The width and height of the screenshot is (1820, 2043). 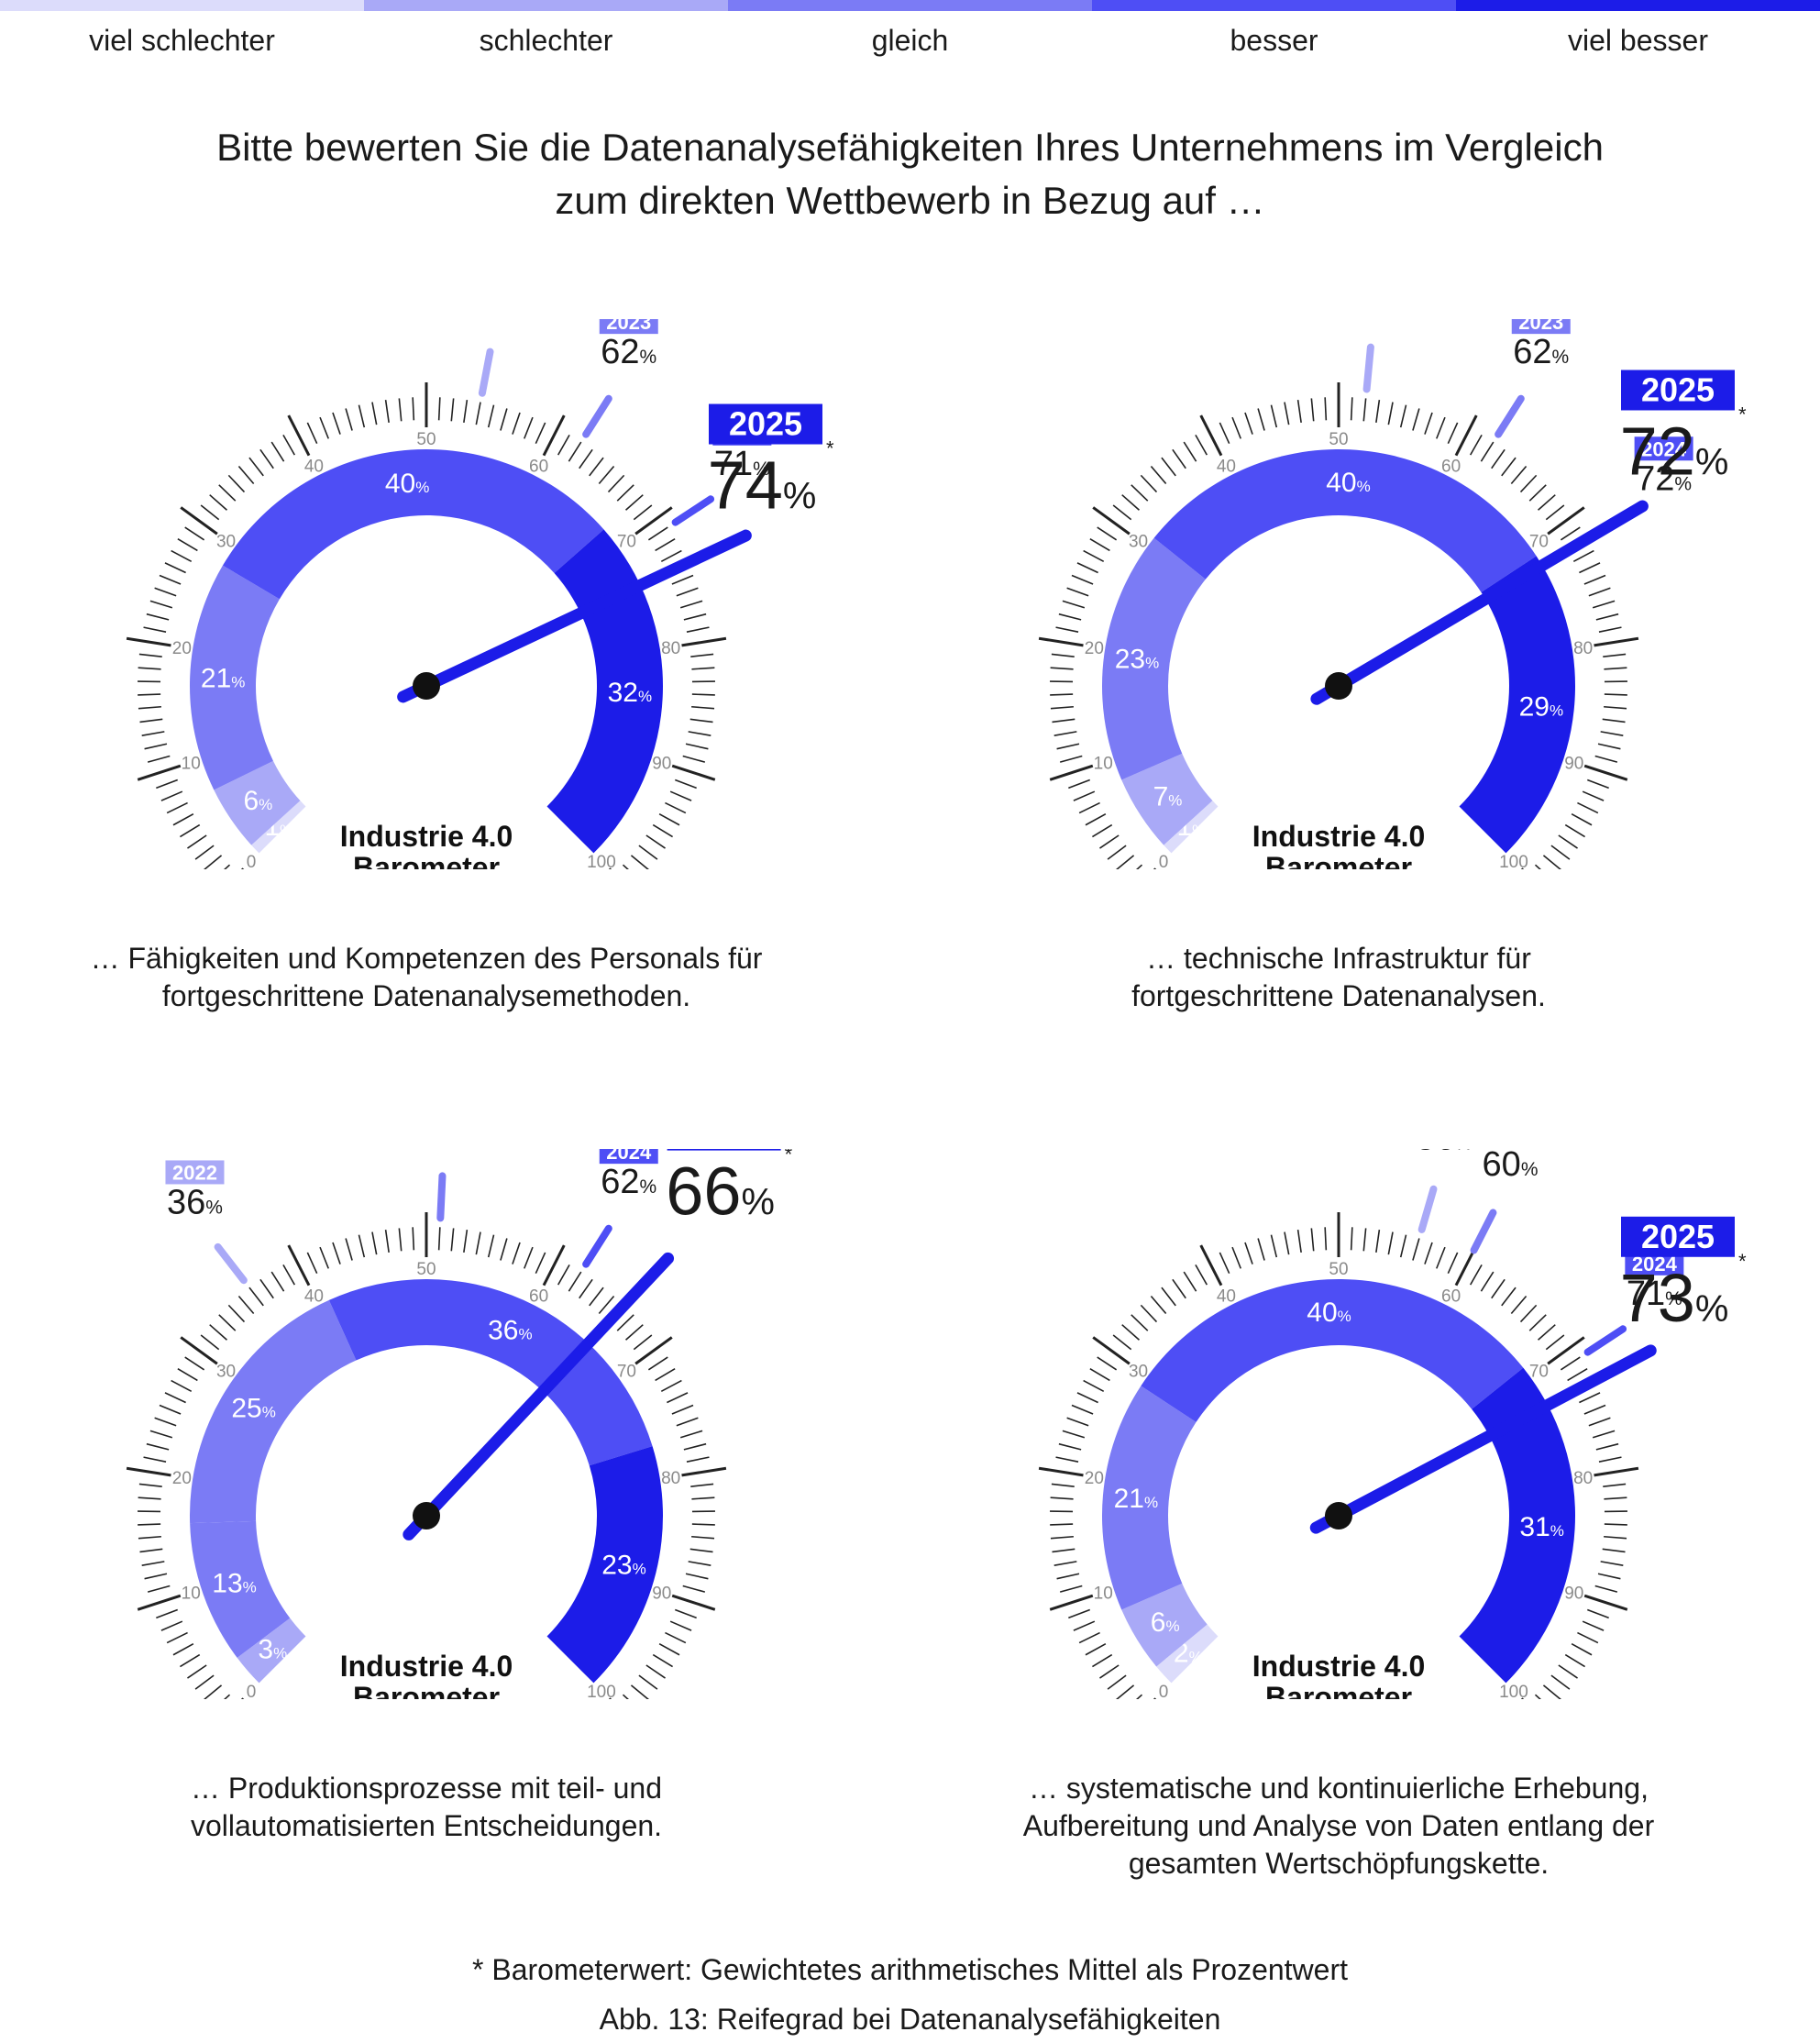 What do you see at coordinates (186, 1202) in the screenshot?
I see `history-value-2022-number: 36` at bounding box center [186, 1202].